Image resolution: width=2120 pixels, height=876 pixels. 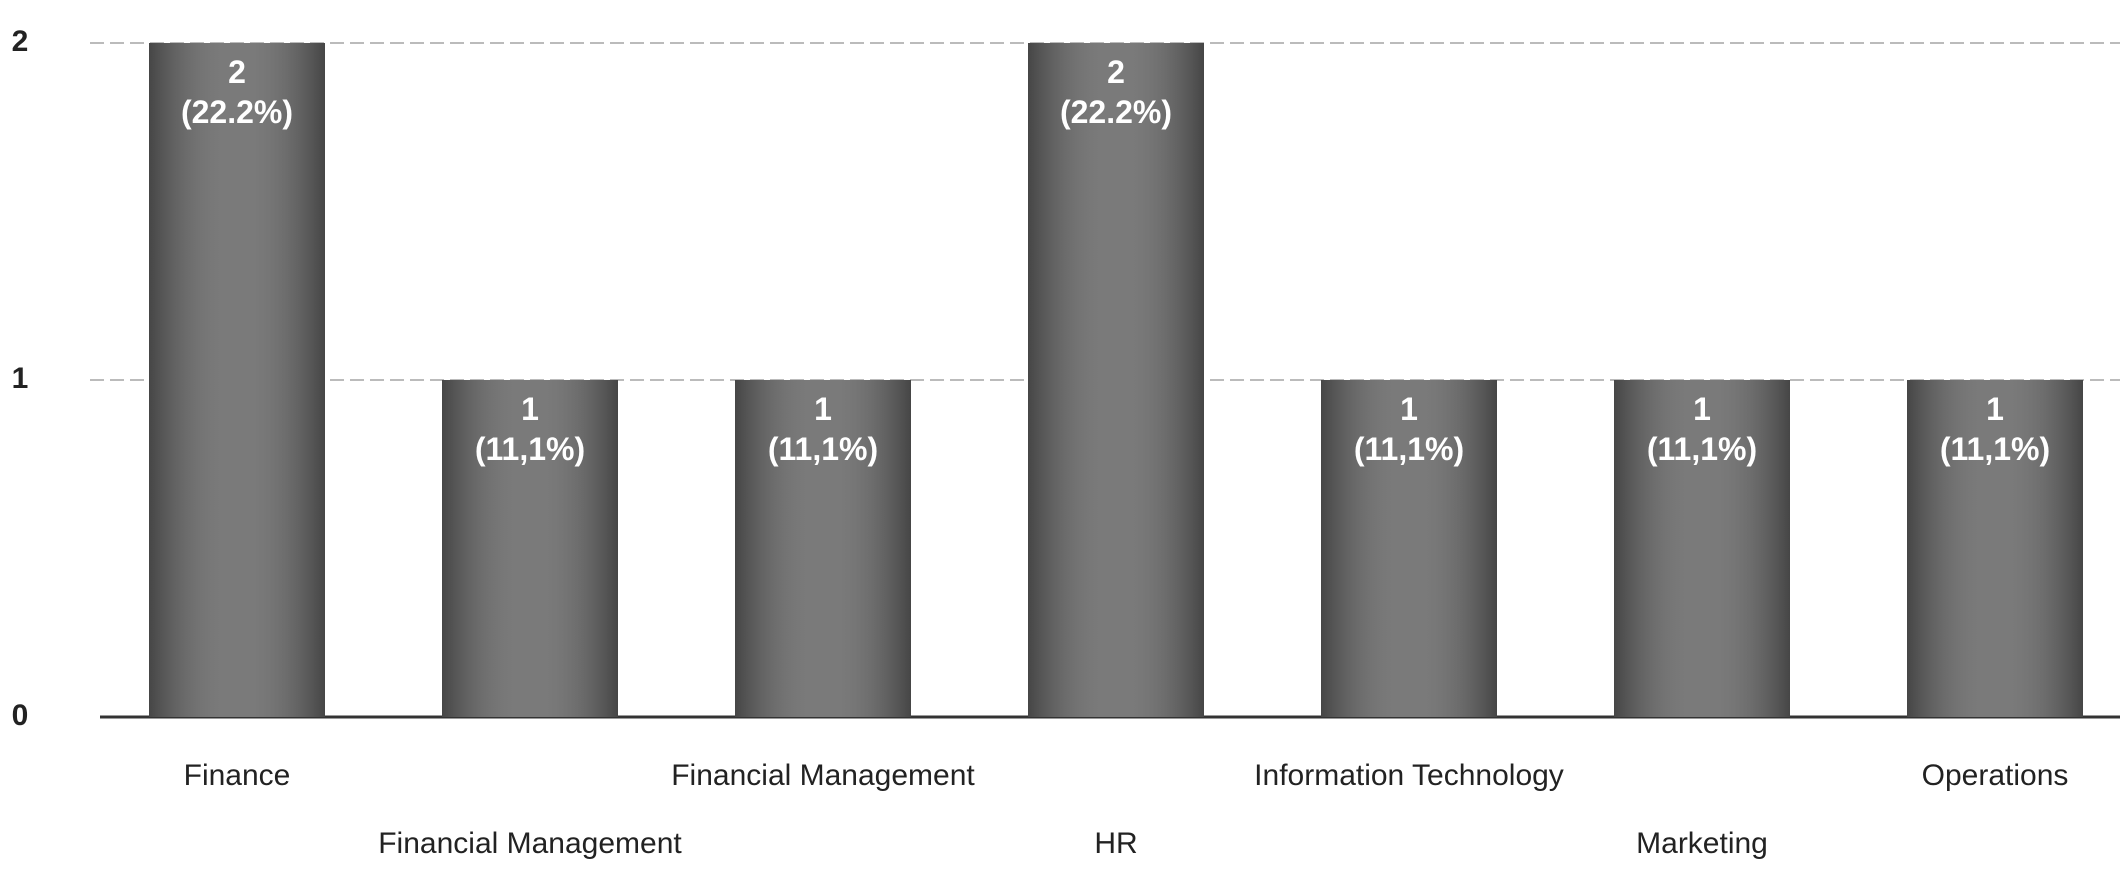 What do you see at coordinates (20, 41) in the screenshot?
I see `y-tick-label: 2` at bounding box center [20, 41].